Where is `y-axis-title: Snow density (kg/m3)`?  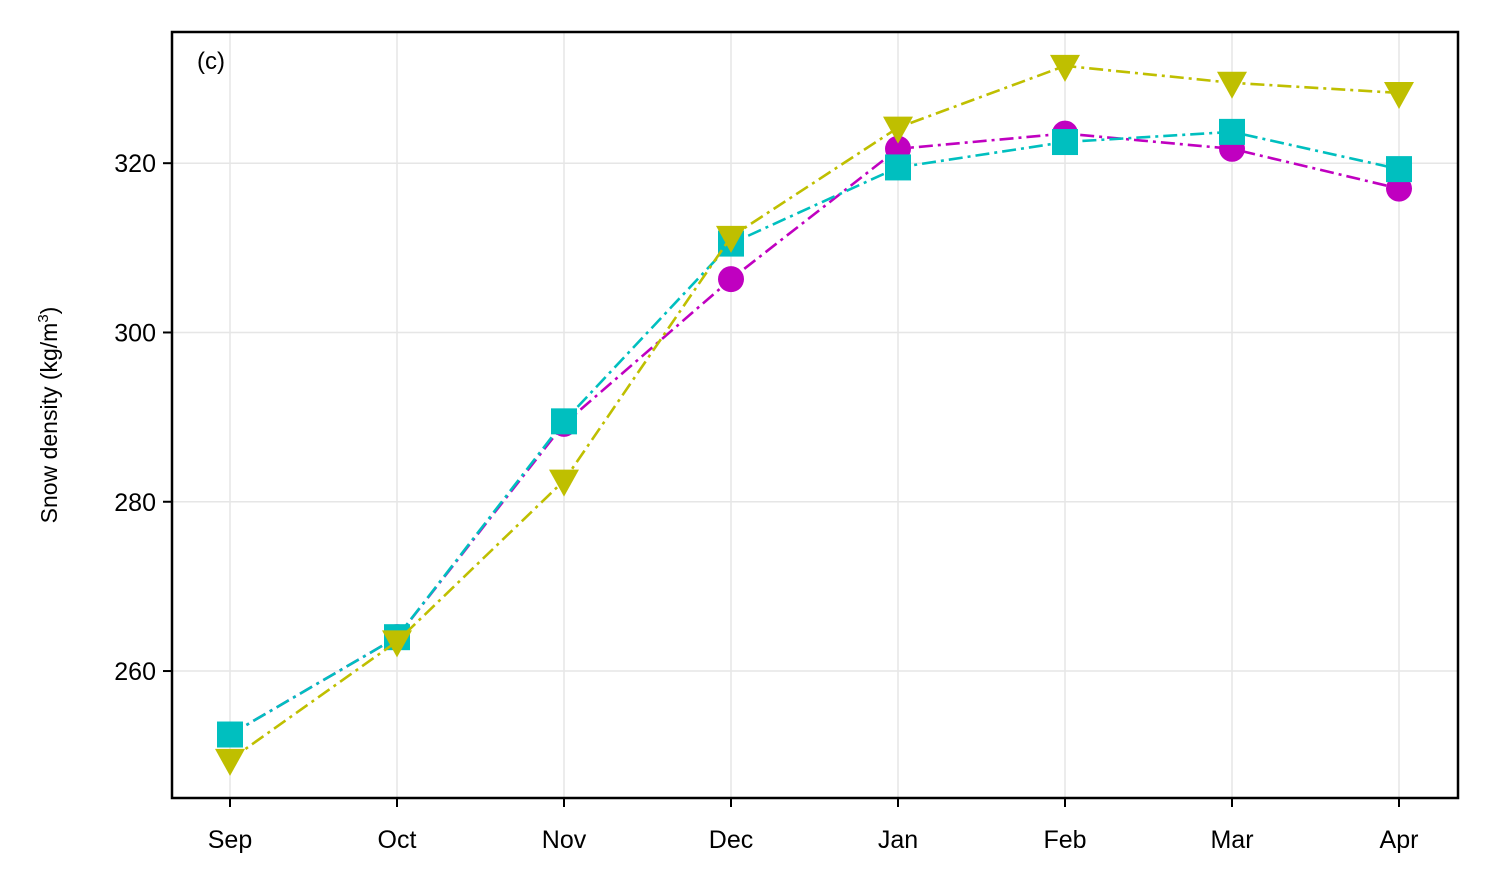
y-axis-title: Snow density (kg/m3) is located at coordinates (48, 415).